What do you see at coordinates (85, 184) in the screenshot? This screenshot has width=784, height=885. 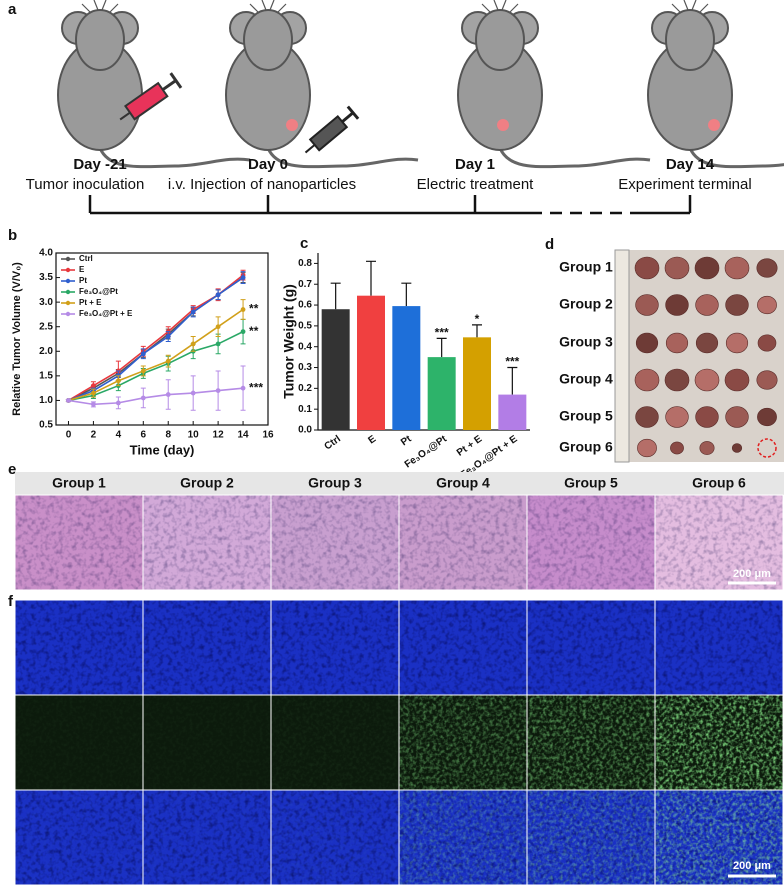 I see `timeline-event: Tumor inoculation` at bounding box center [85, 184].